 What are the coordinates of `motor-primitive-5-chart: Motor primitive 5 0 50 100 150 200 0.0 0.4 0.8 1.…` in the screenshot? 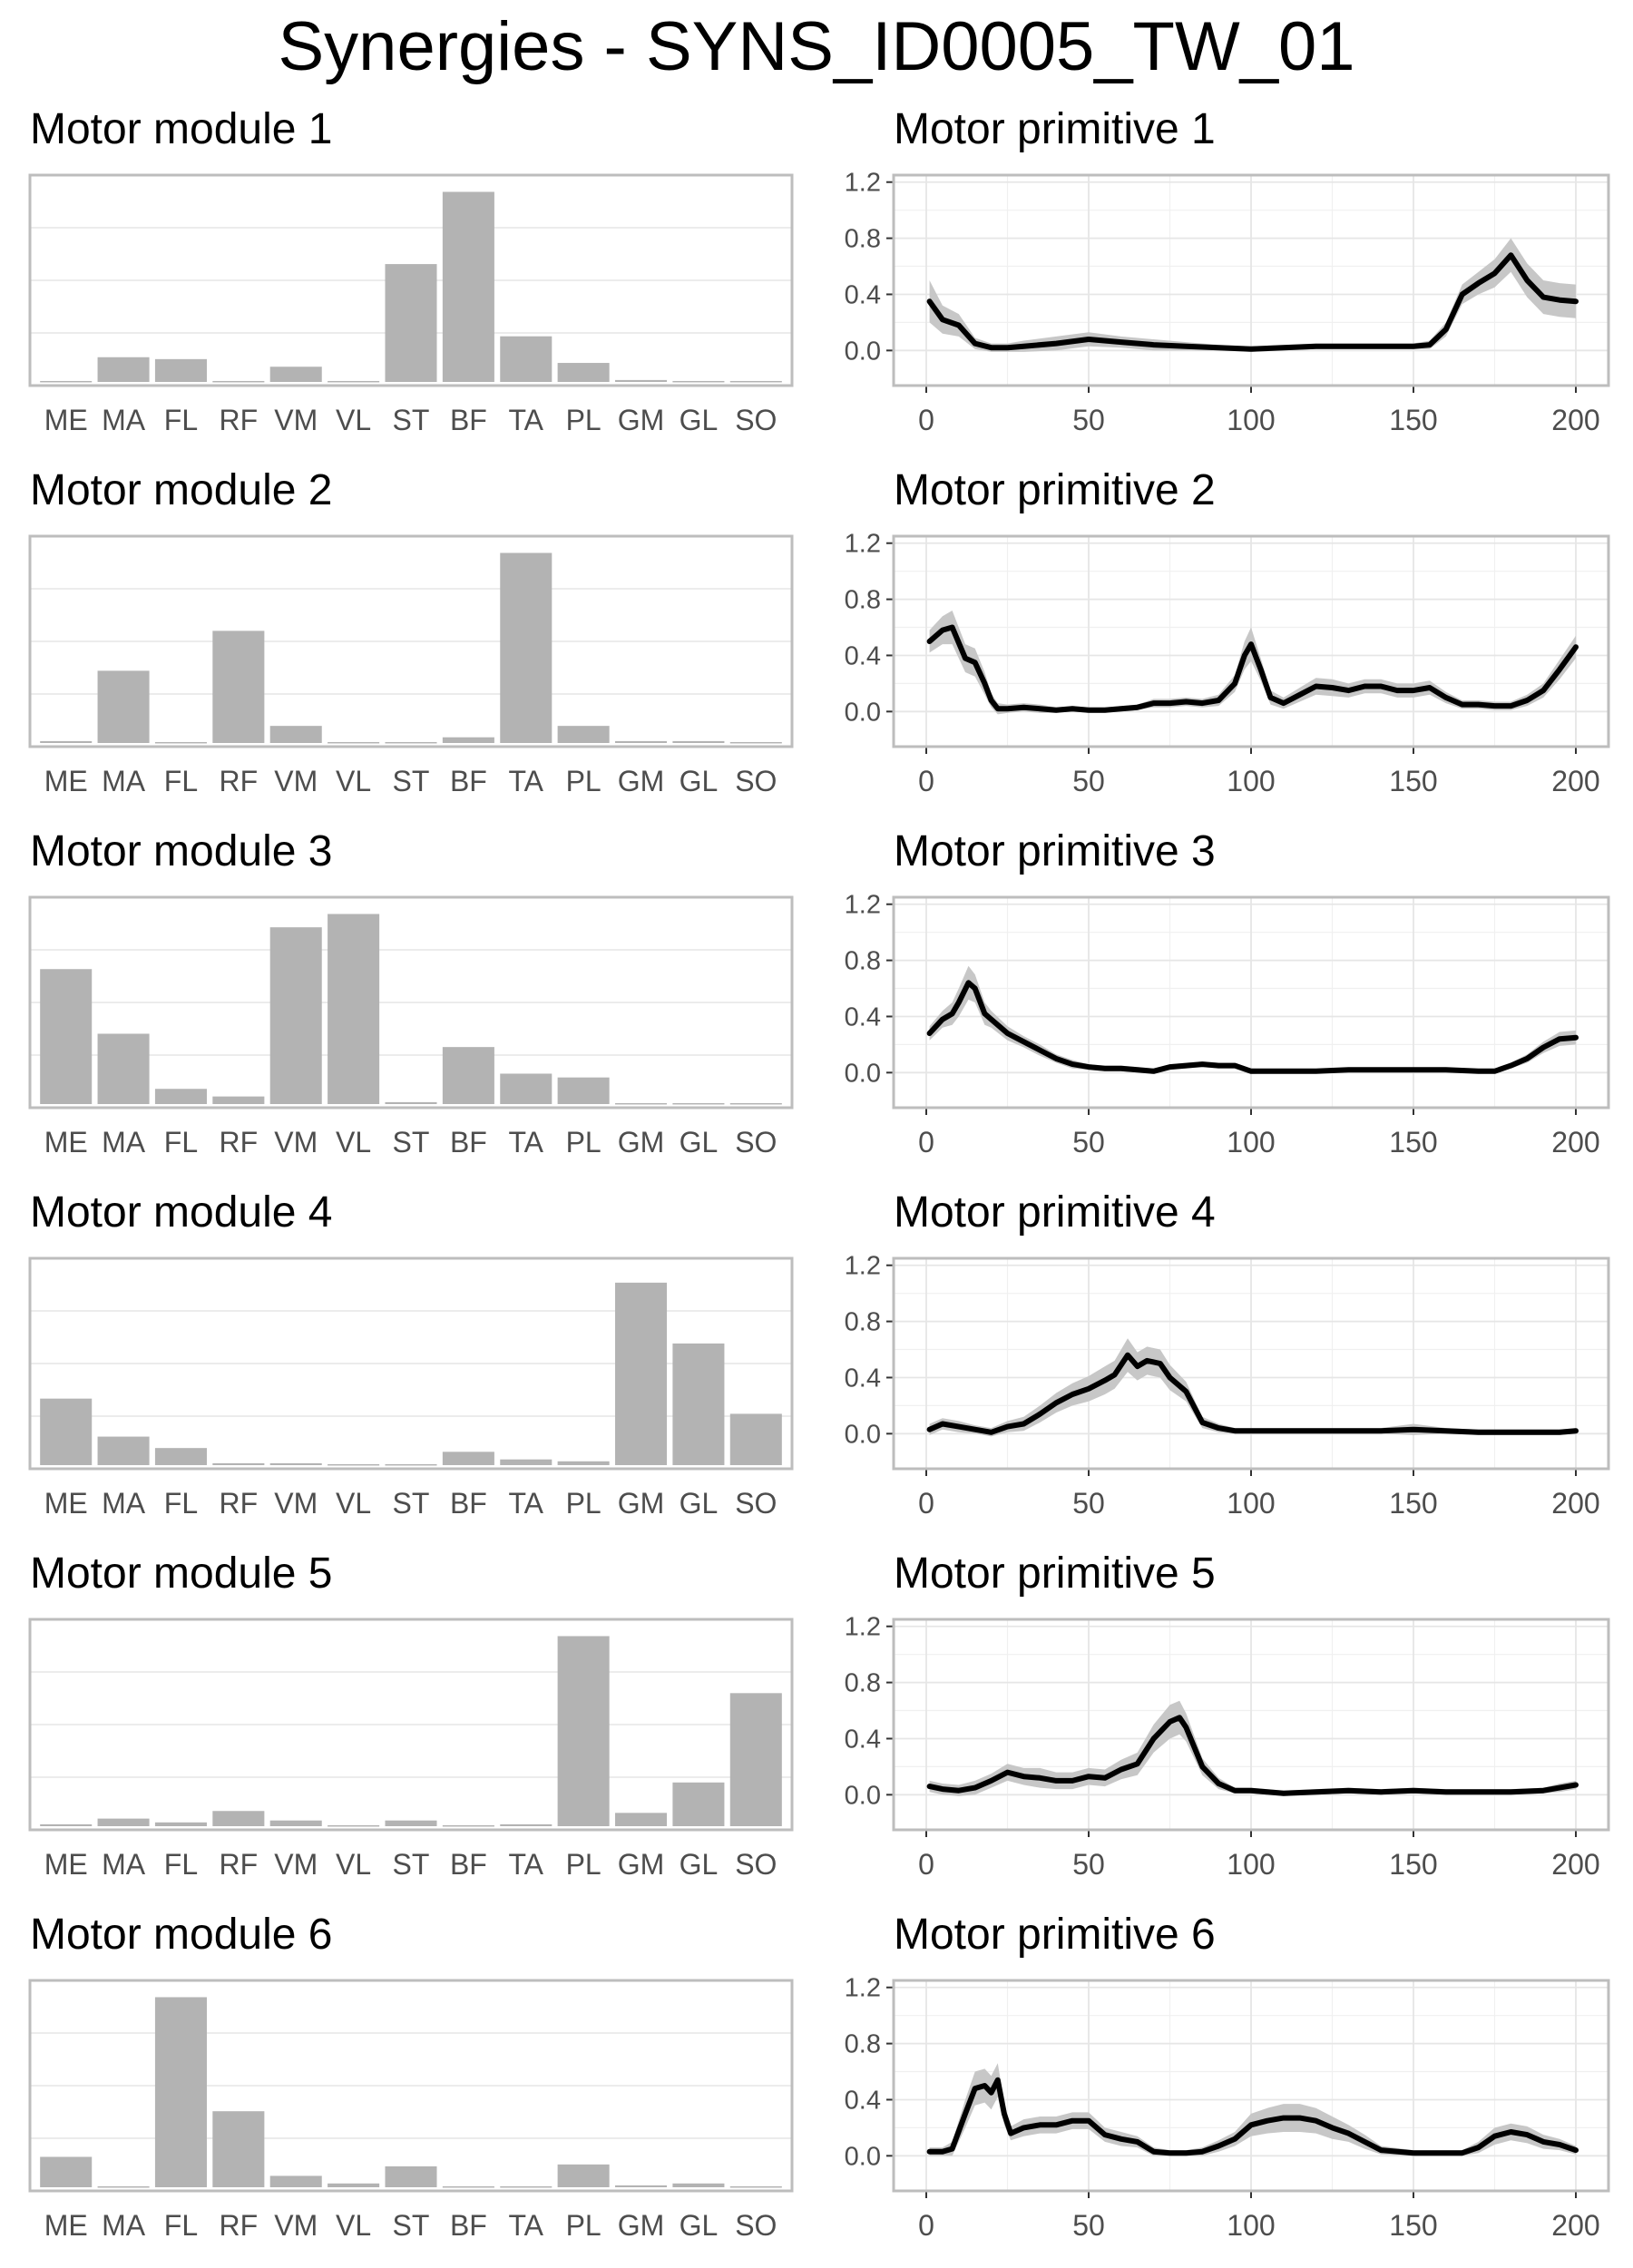 It's located at (1227, 1715).